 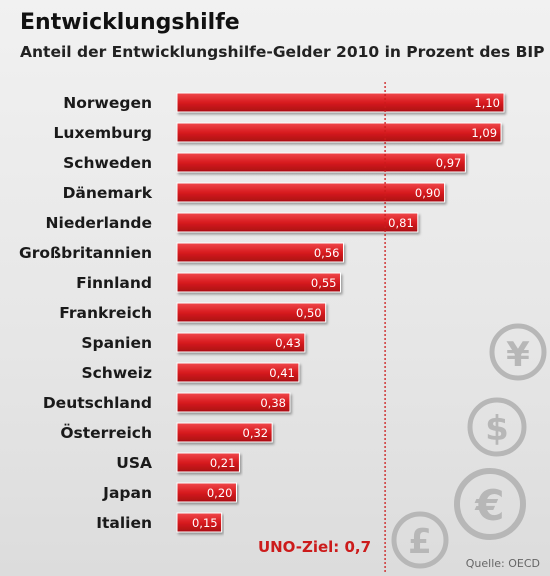 What do you see at coordinates (282, 373) in the screenshot?
I see `value-label: 0,41` at bounding box center [282, 373].